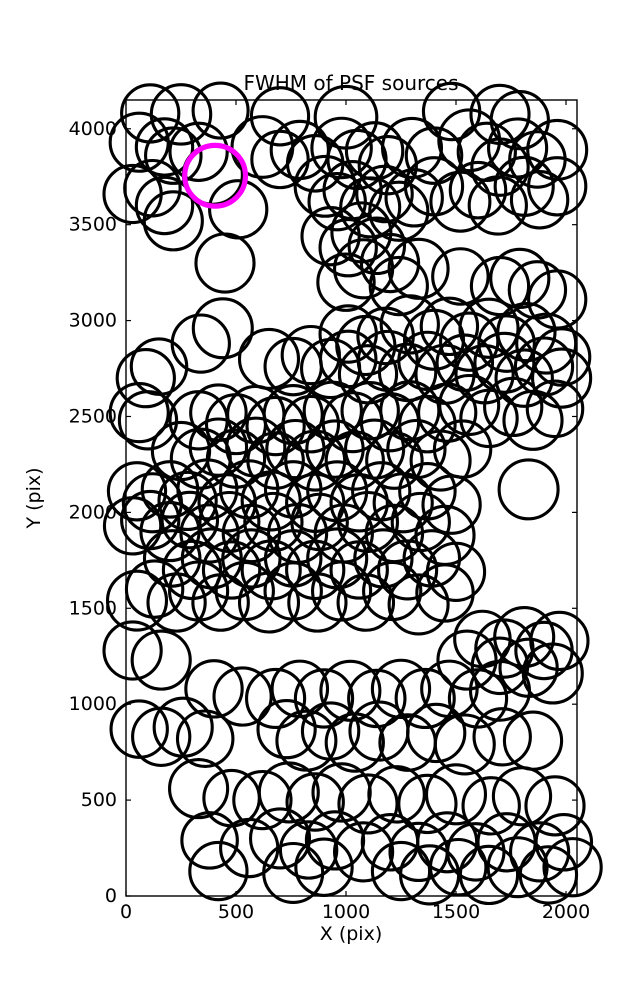 This screenshot has height=1000, width=637. I want to click on x-tick-label: 2000, so click(566, 912).